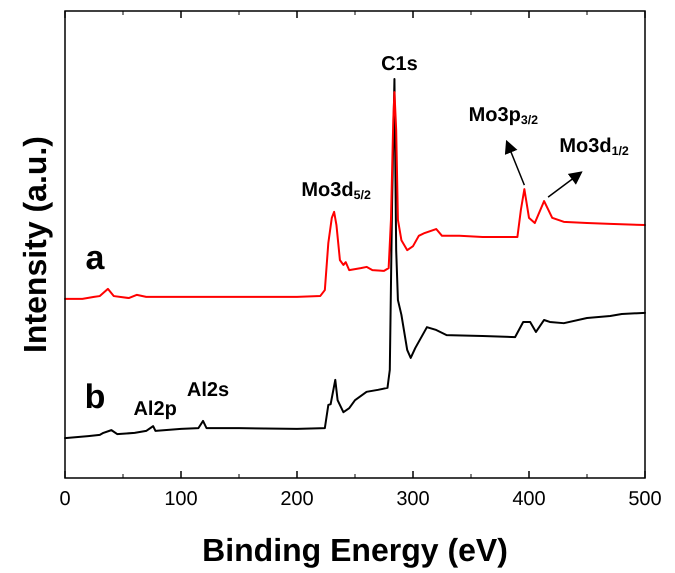 The width and height of the screenshot is (675, 573). What do you see at coordinates (95, 397) in the screenshot?
I see `series-label: b` at bounding box center [95, 397].